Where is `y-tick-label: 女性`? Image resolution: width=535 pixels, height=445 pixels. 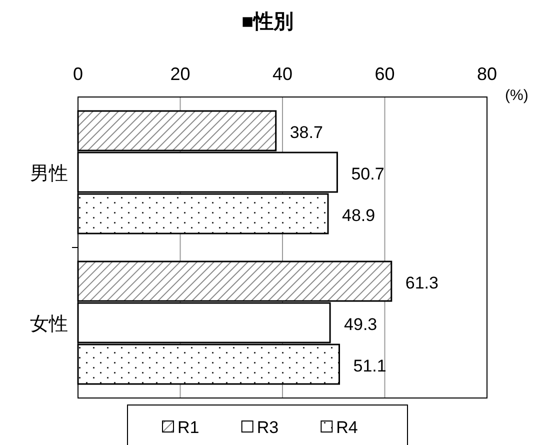 y-tick-label: 女性 is located at coordinates (49, 324).